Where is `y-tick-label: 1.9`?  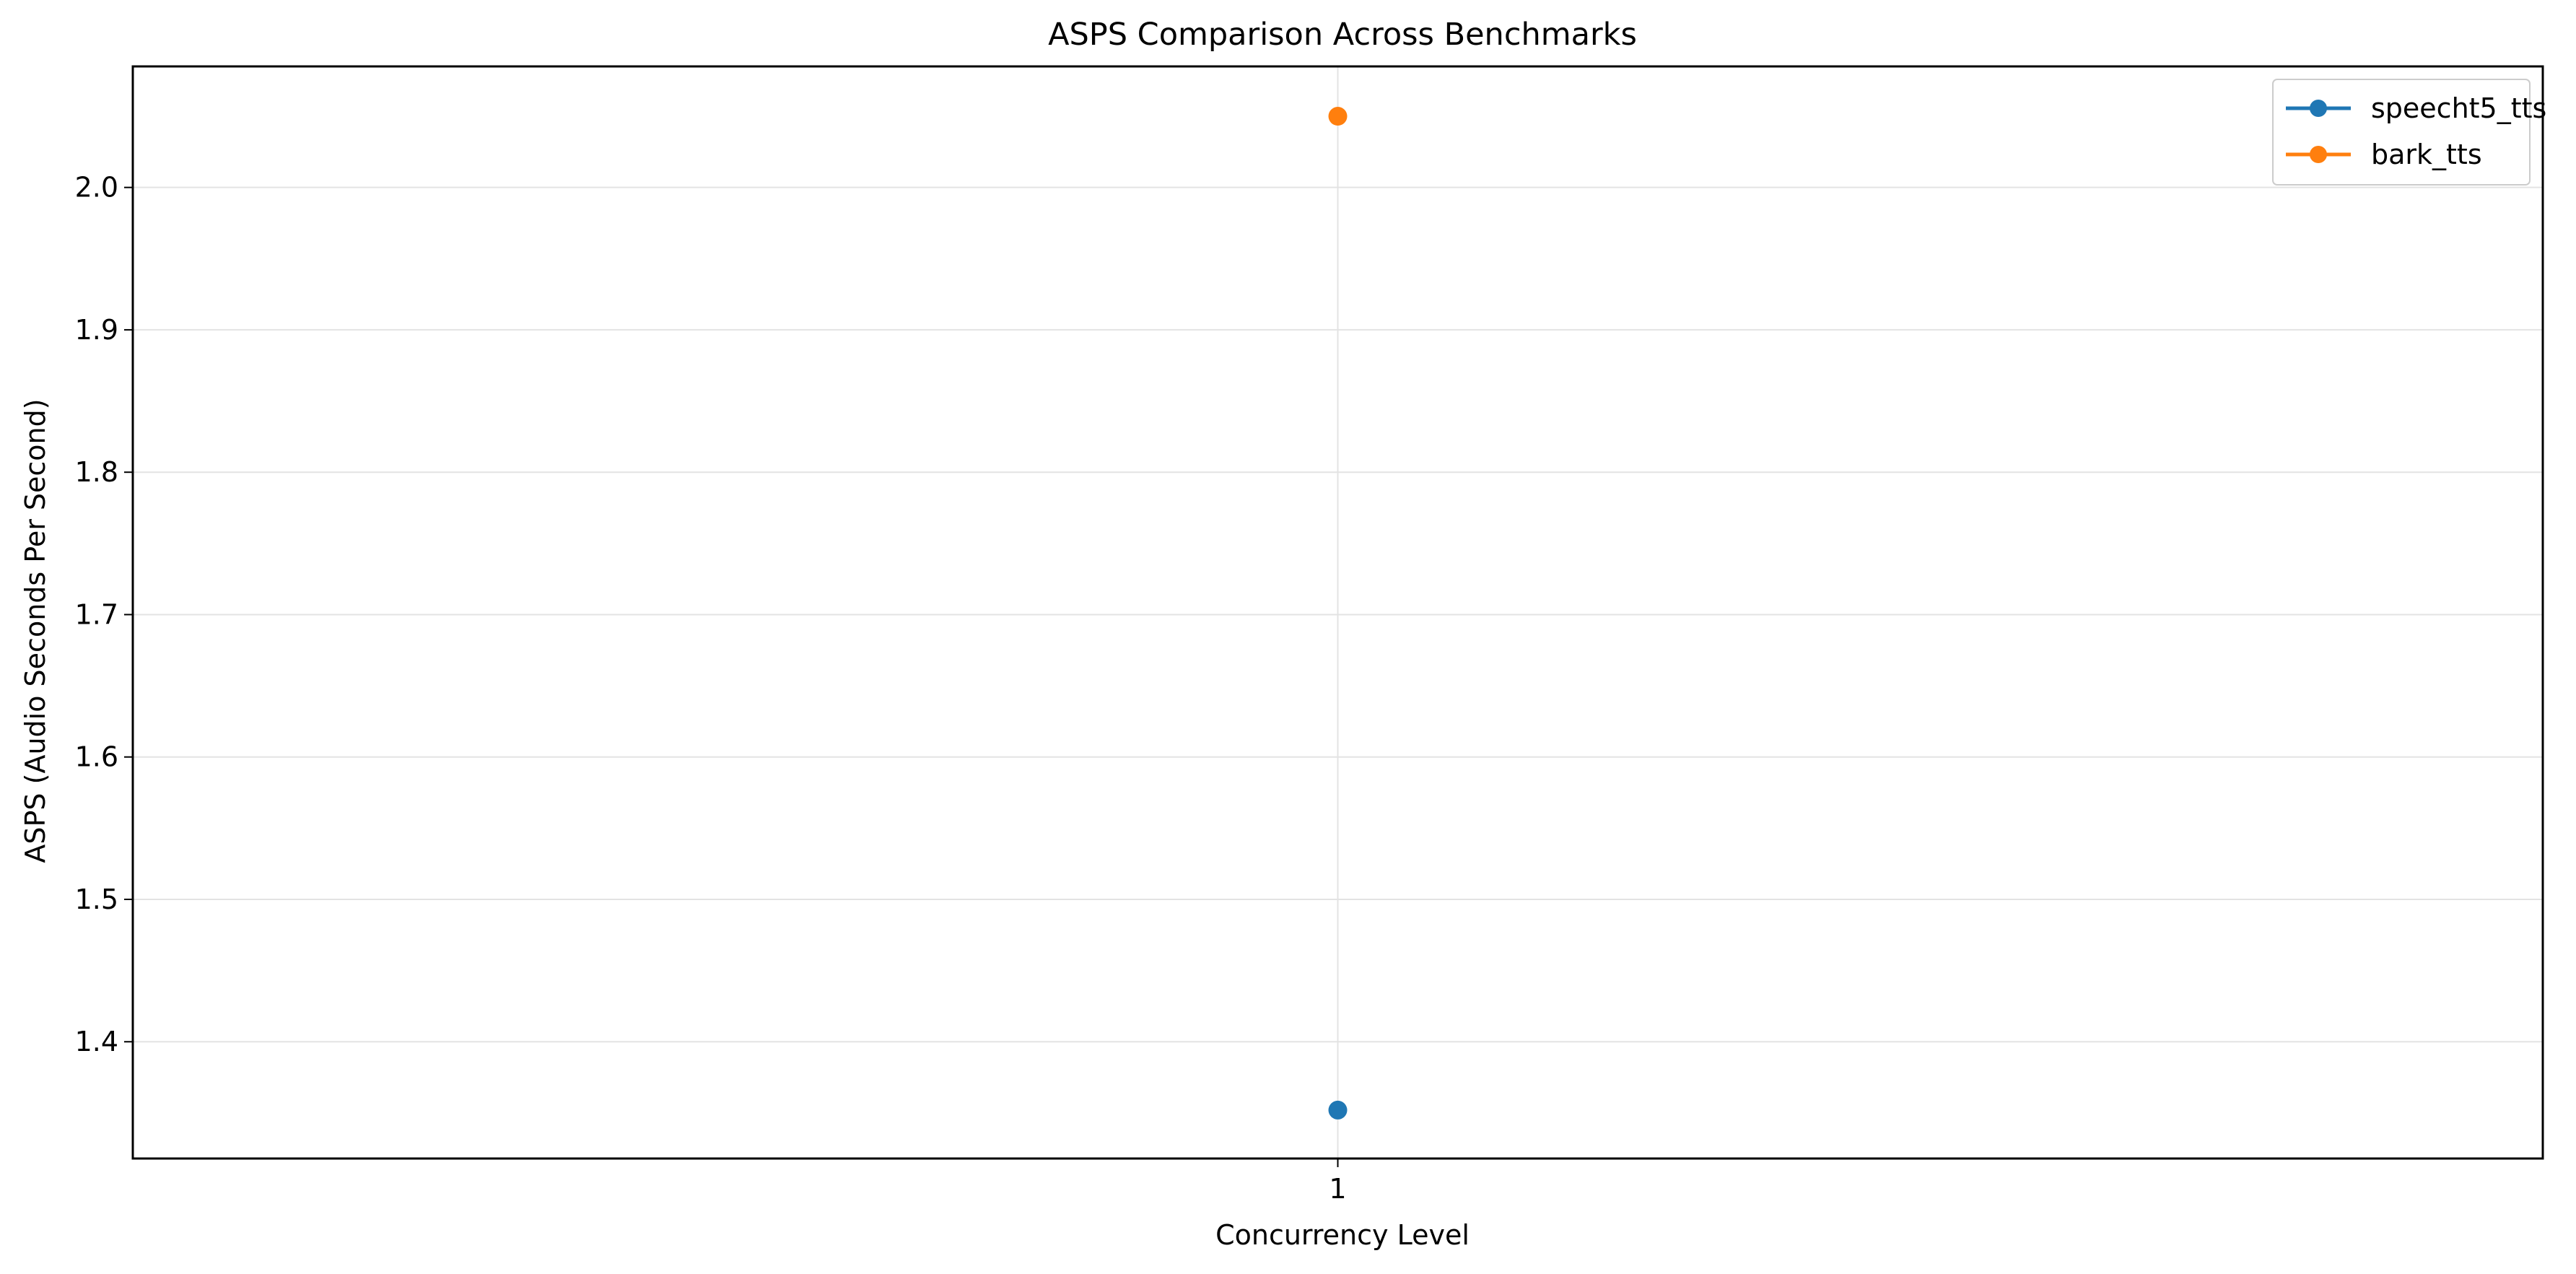 y-tick-label: 1.9 is located at coordinates (96, 330).